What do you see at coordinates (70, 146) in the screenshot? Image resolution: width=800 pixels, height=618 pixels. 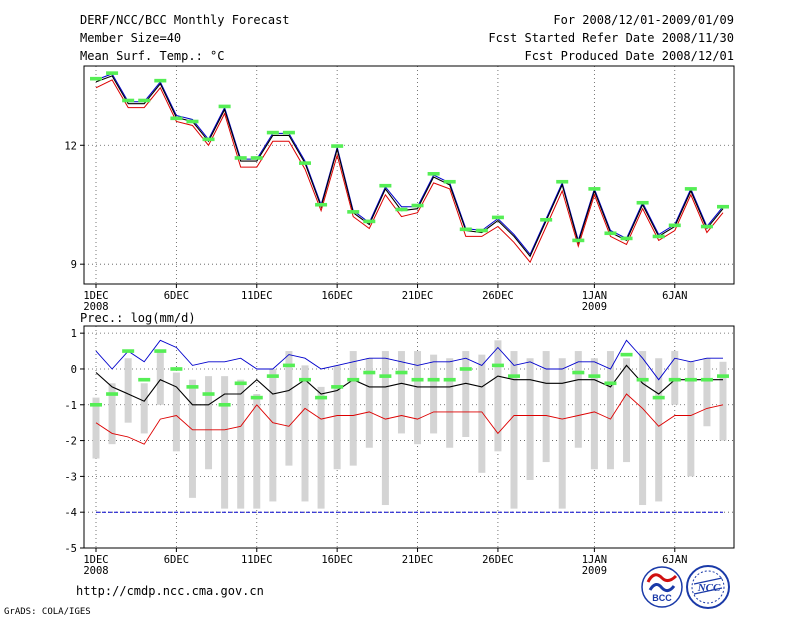 I see `temp-ytick-label-1: 12` at bounding box center [70, 146].